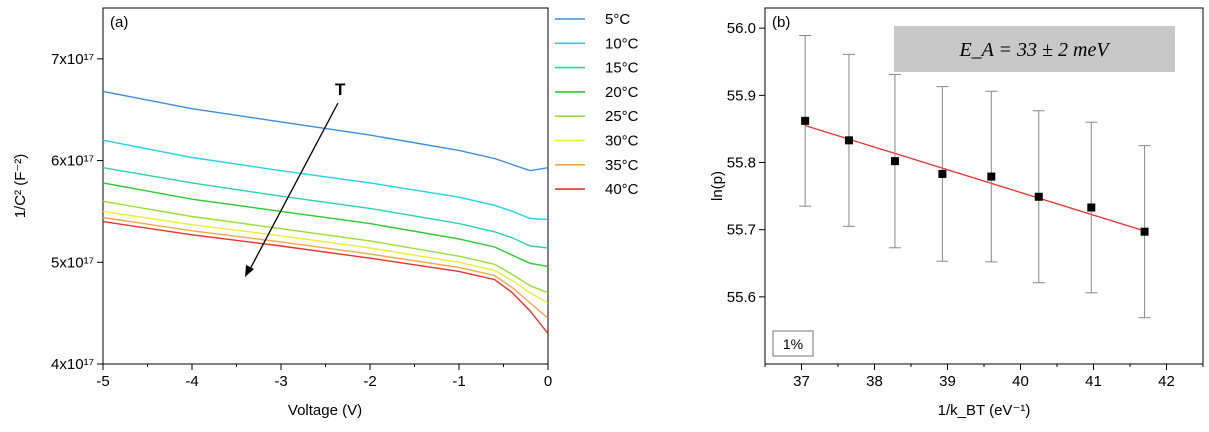 Image resolution: width=1209 pixels, height=432 pixels. Describe the element at coordinates (984, 377) in the screenshot. I see `panel-b-x-ticks: 37 38 39 40 41 42` at that location.